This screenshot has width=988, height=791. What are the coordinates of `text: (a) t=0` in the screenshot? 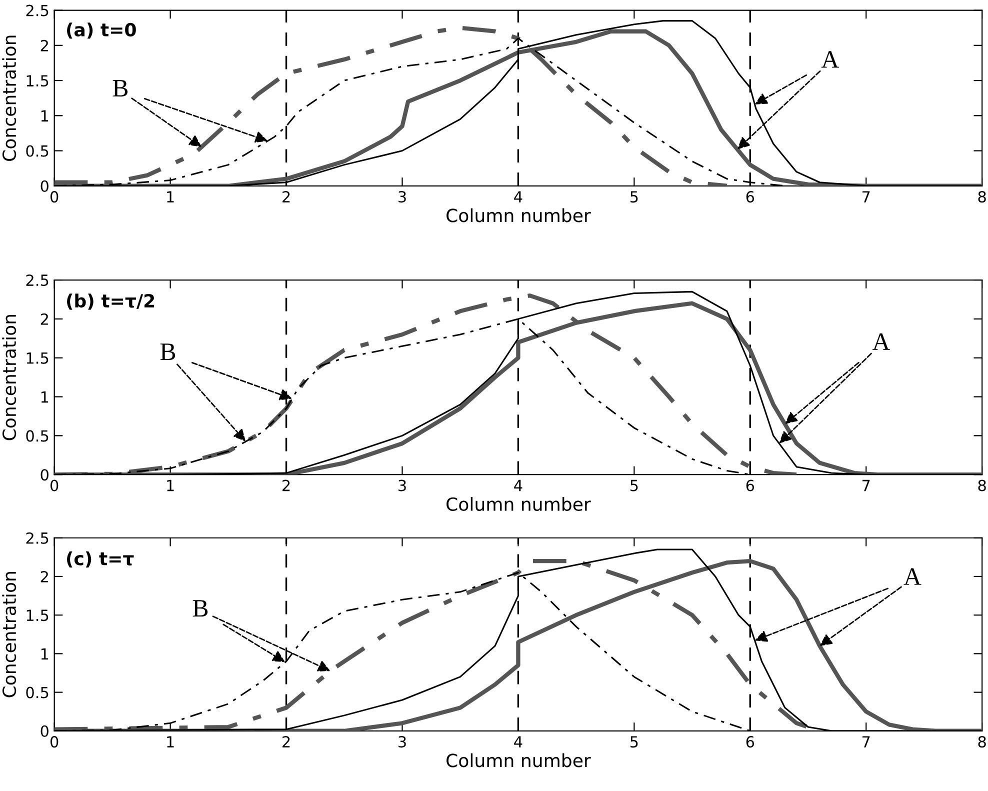 It's located at (101, 30).